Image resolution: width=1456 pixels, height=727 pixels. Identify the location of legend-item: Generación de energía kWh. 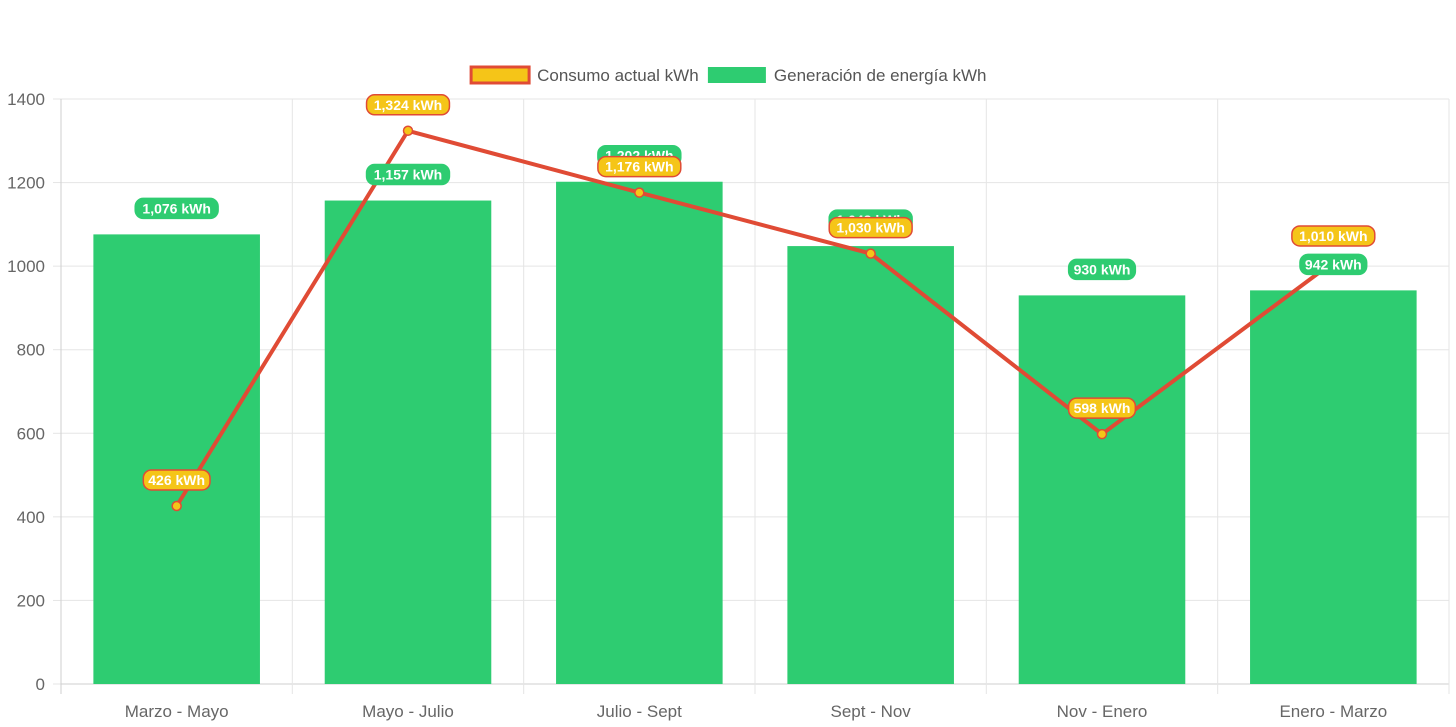
(847, 75).